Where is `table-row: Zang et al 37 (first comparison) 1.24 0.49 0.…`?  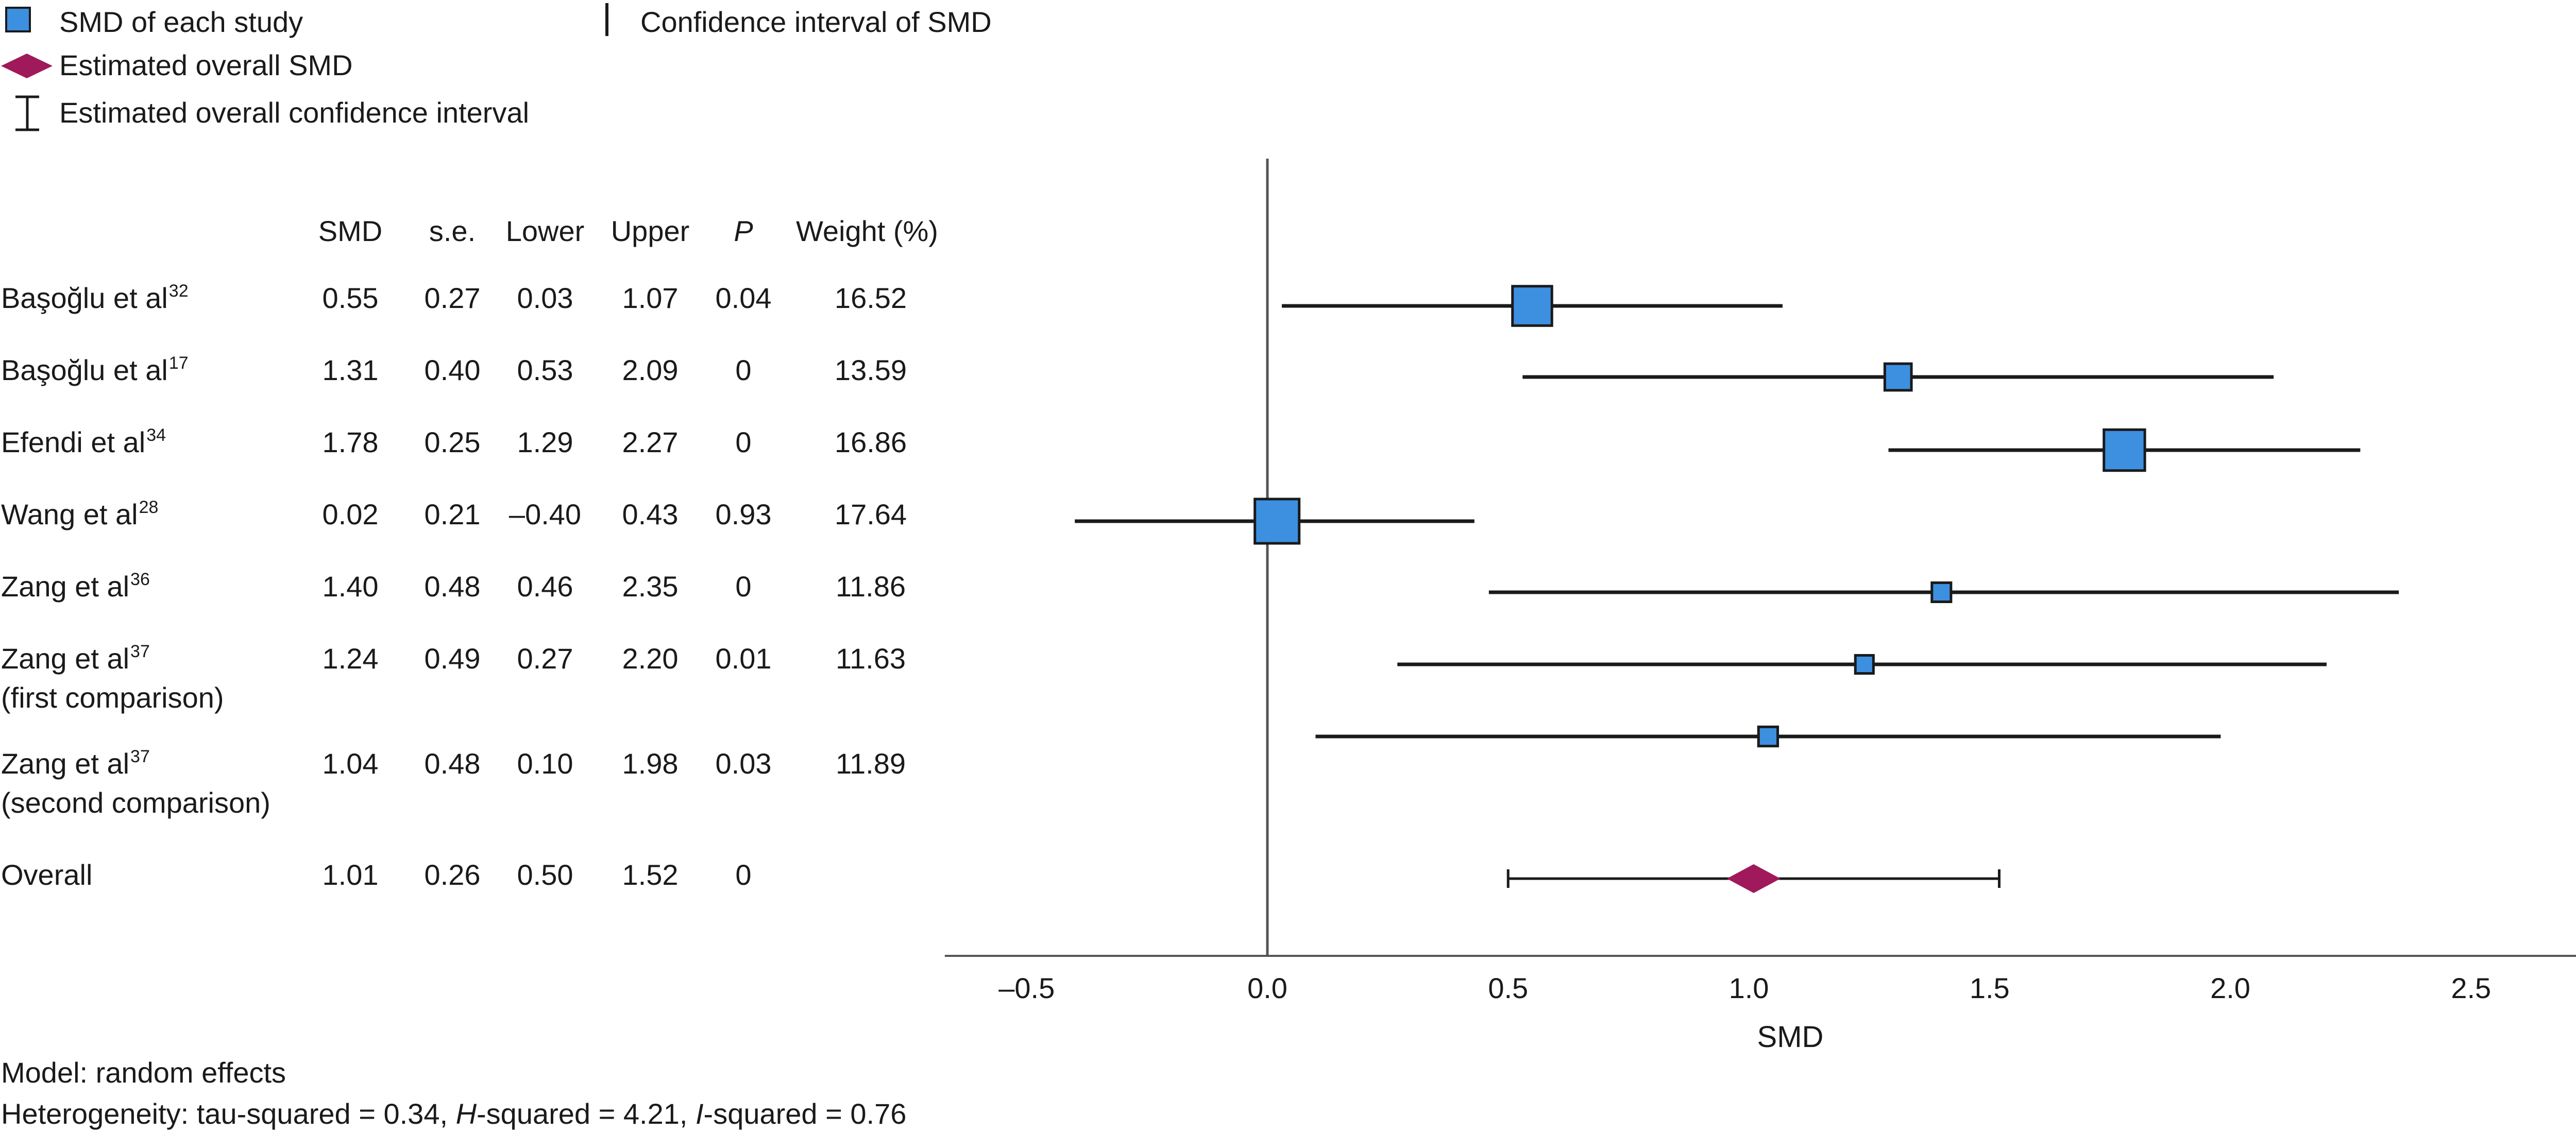 table-row: Zang et al 37 (first comparison) 1.24 0.49 0.… is located at coordinates (453, 678).